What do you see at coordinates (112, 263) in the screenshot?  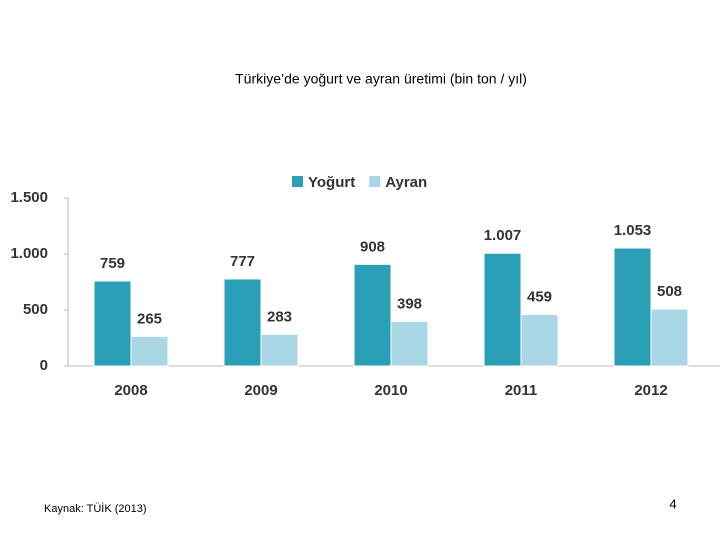 I see `data-label: 759` at bounding box center [112, 263].